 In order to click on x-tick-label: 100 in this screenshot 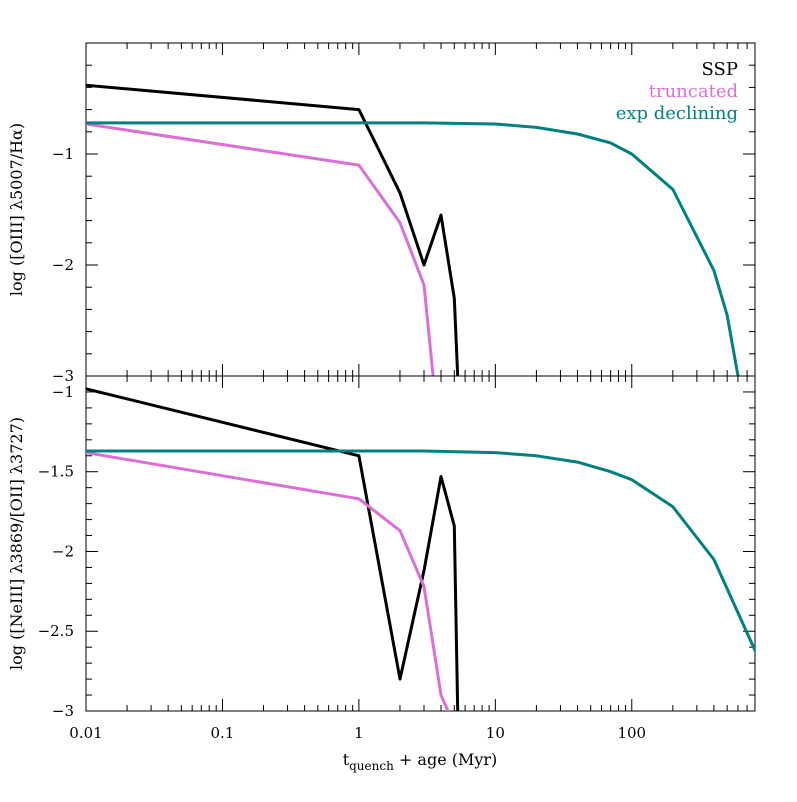, I will do `click(631, 733)`.